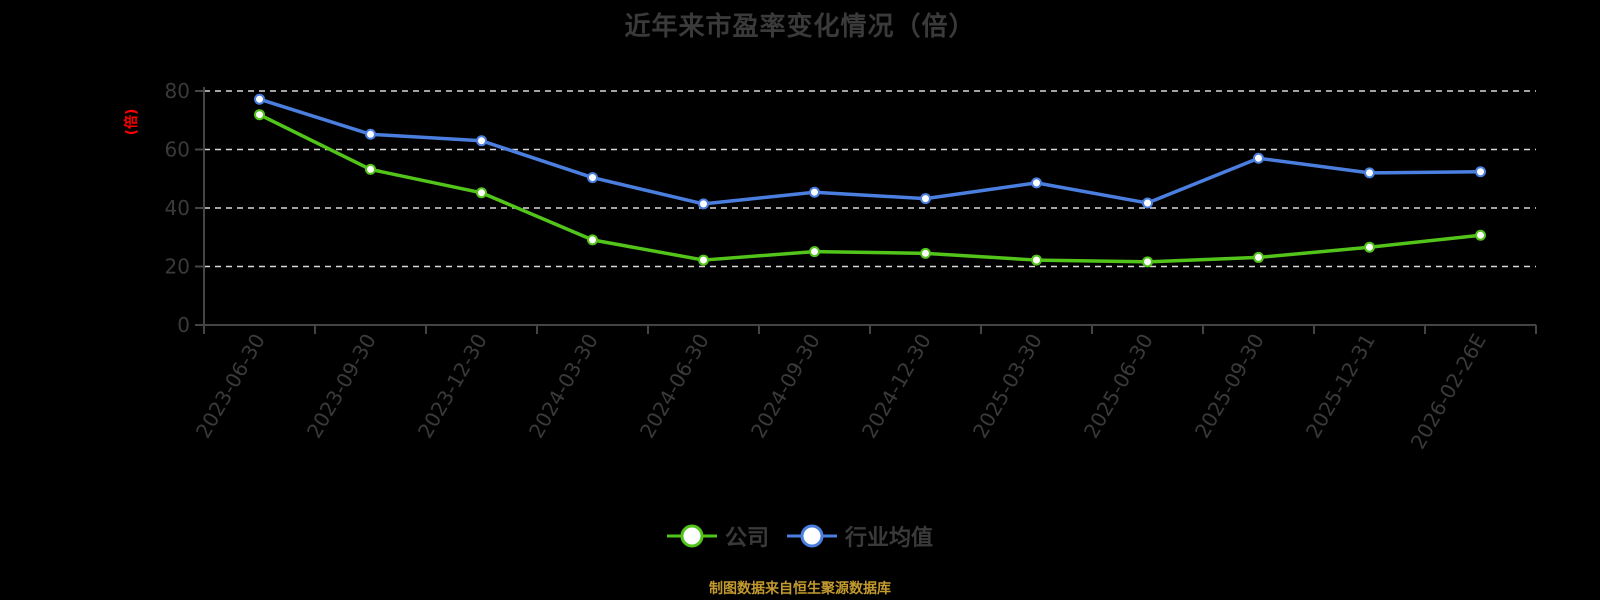 The width and height of the screenshot is (1600, 600). I want to click on x-tick-label: 2023-06-30, so click(230, 386).